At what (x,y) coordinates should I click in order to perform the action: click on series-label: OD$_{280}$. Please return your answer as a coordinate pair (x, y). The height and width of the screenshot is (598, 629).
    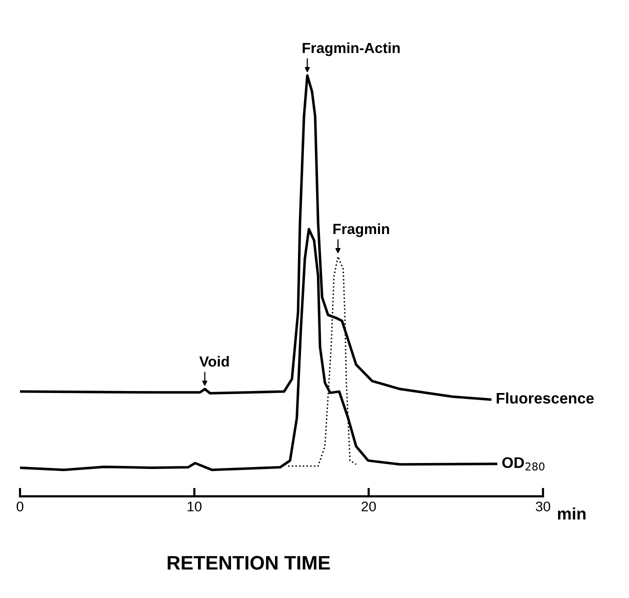
    Looking at the image, I should click on (523, 464).